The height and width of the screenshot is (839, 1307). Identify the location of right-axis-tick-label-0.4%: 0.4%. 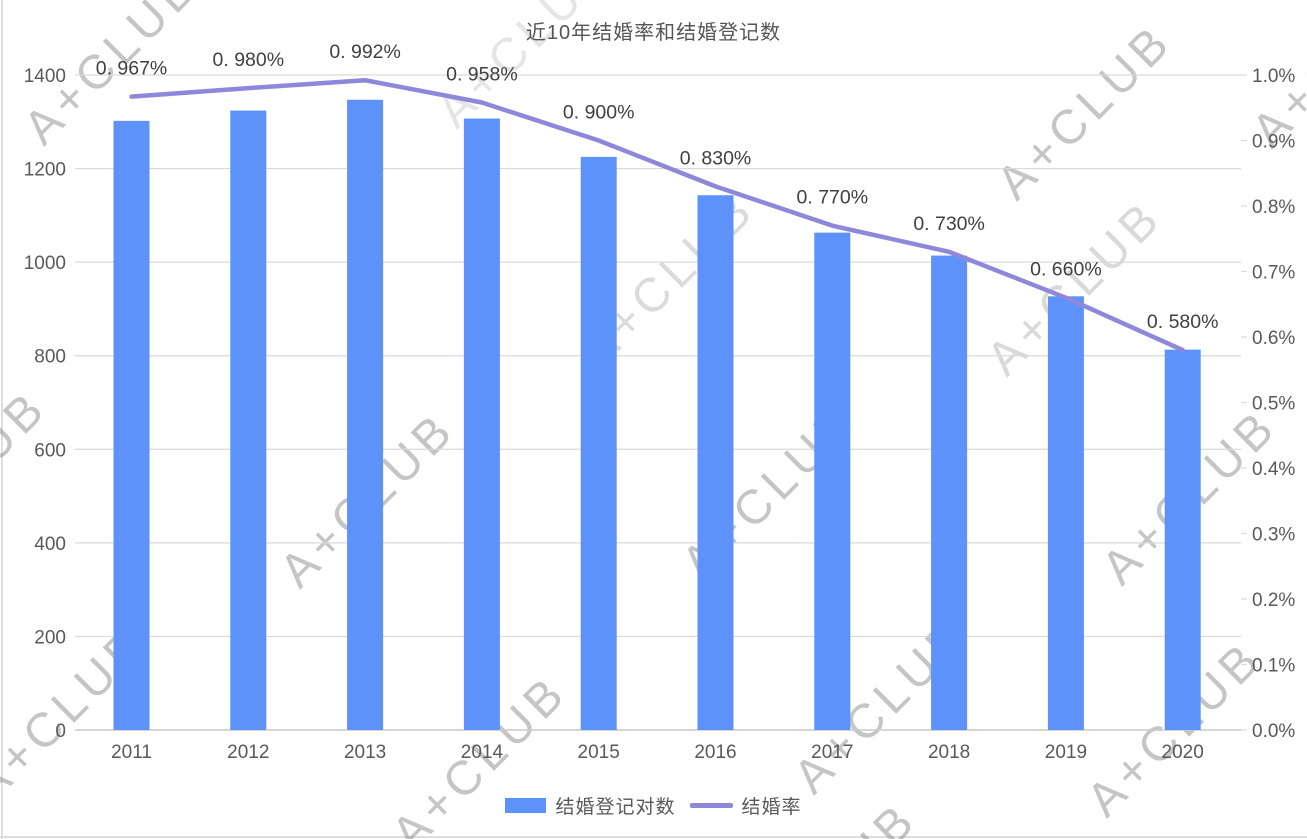
(1273, 469).